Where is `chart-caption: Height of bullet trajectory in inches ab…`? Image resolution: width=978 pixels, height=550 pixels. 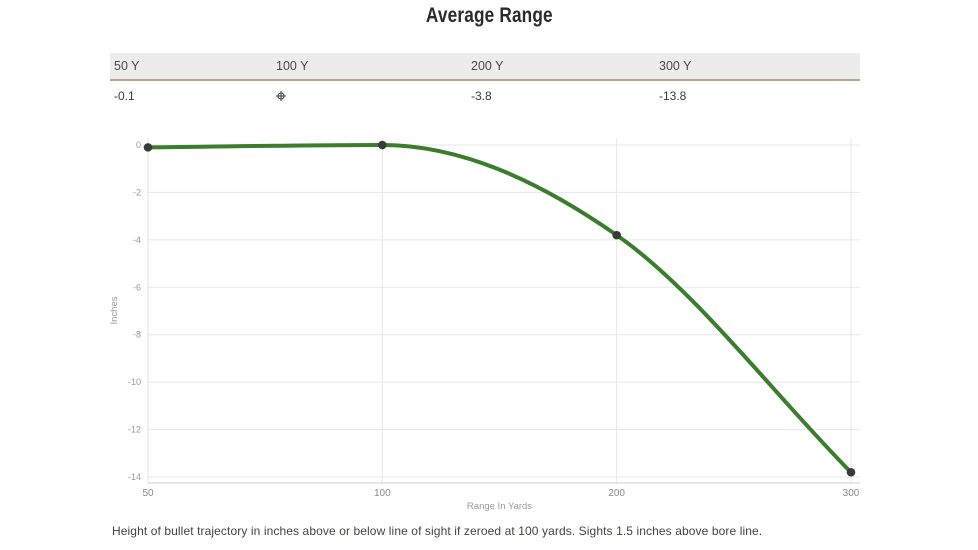 chart-caption: Height of bullet trajectory in inches ab… is located at coordinates (437, 531).